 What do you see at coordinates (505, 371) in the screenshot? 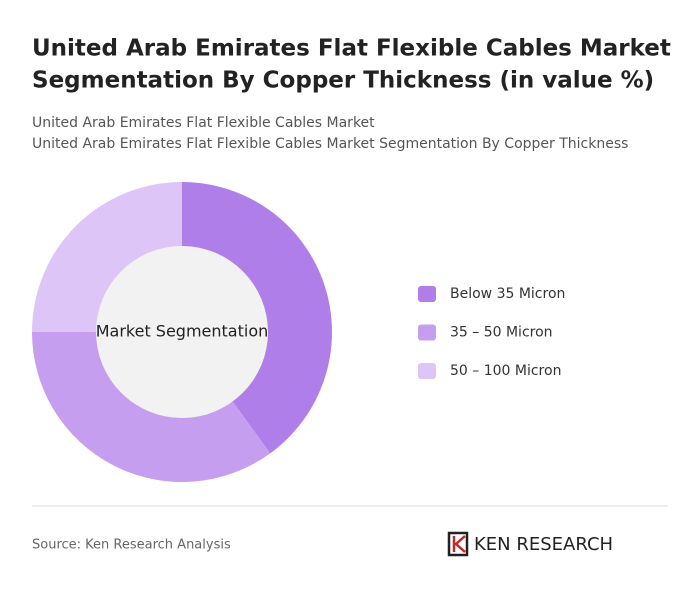
I see `legend-label: 50 – 100 Micron` at bounding box center [505, 371].